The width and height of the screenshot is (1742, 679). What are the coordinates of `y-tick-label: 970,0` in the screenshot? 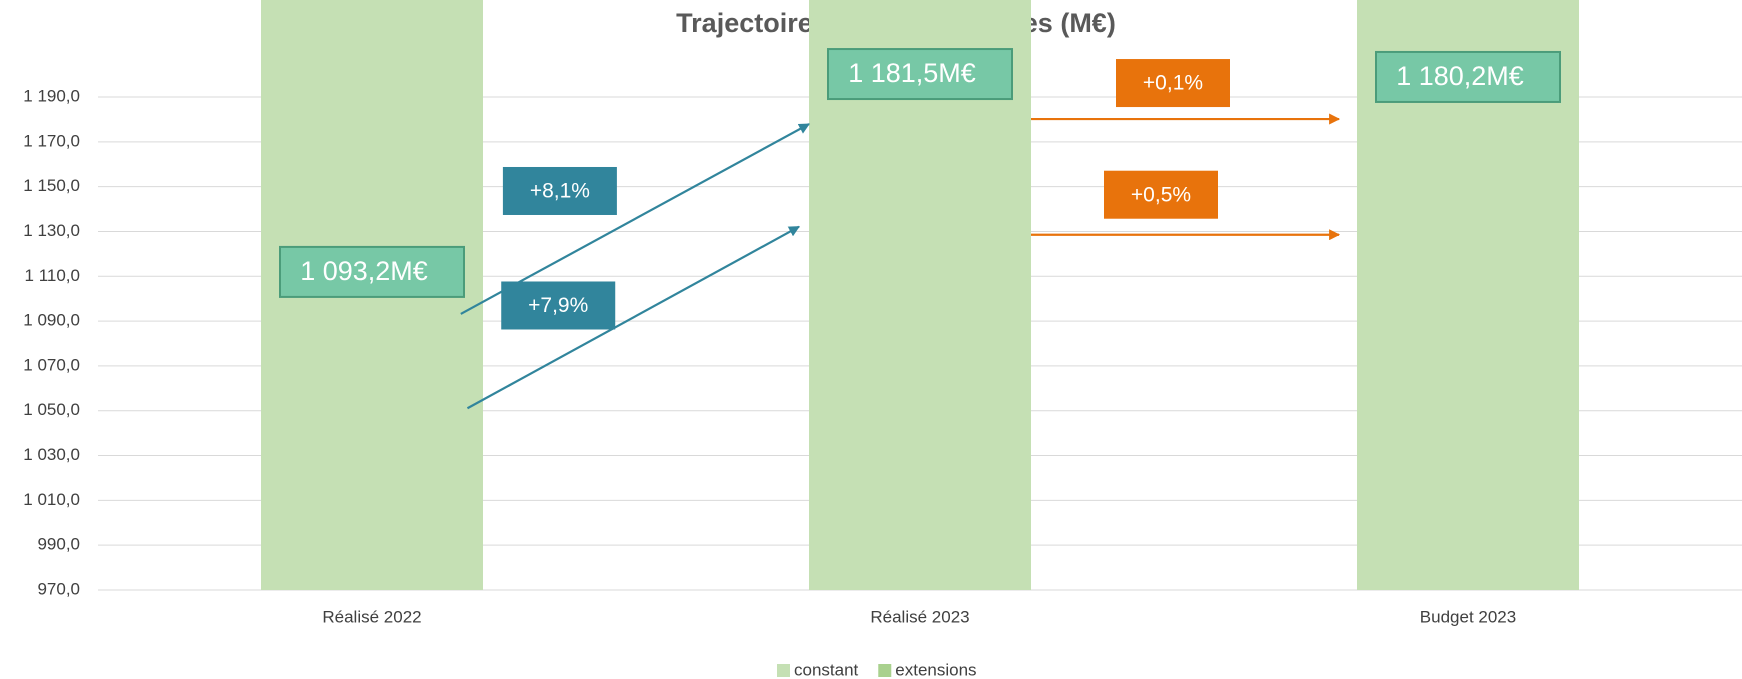 It's located at (58, 588).